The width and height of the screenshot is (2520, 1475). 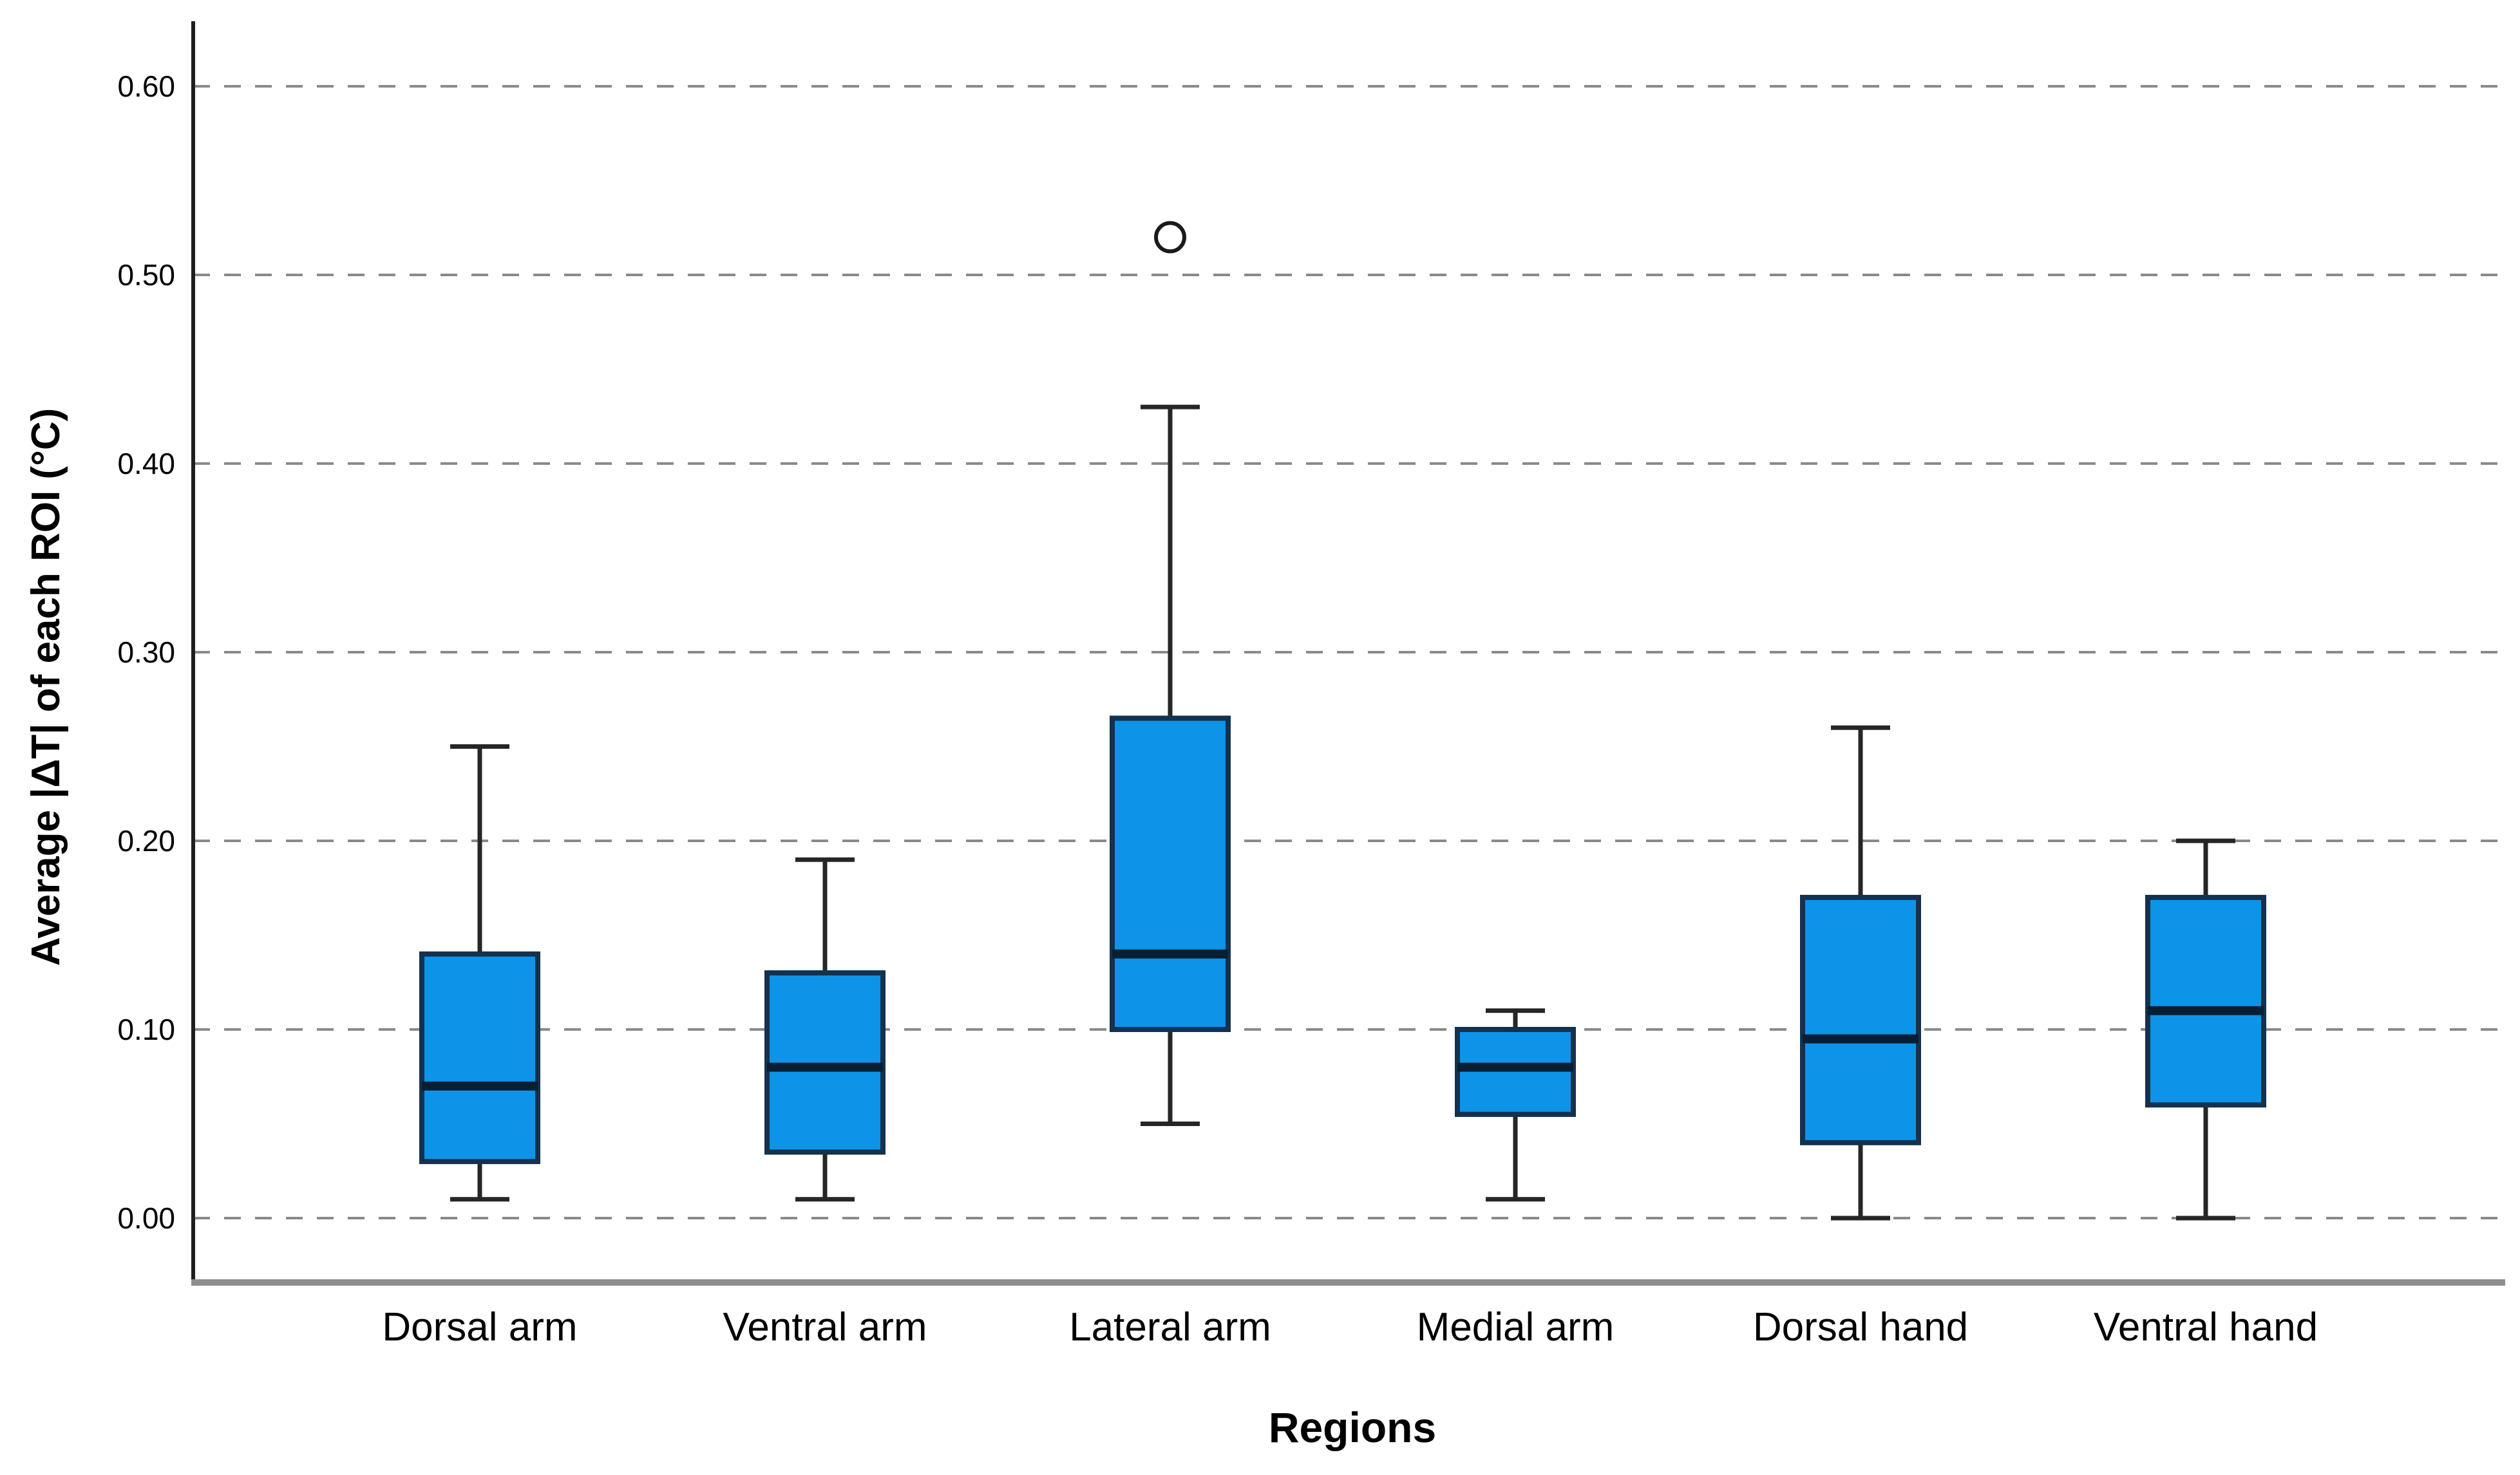 What do you see at coordinates (1860, 1327) in the screenshot?
I see `x-category-label: Dorsal hand` at bounding box center [1860, 1327].